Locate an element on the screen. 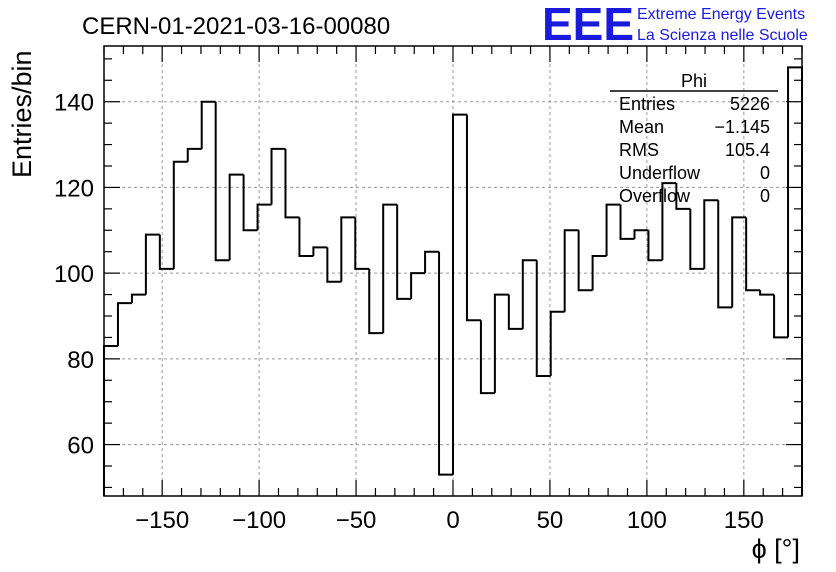 This screenshot has width=836, height=572. eee-logo: EEE is located at coordinates (588, 25).